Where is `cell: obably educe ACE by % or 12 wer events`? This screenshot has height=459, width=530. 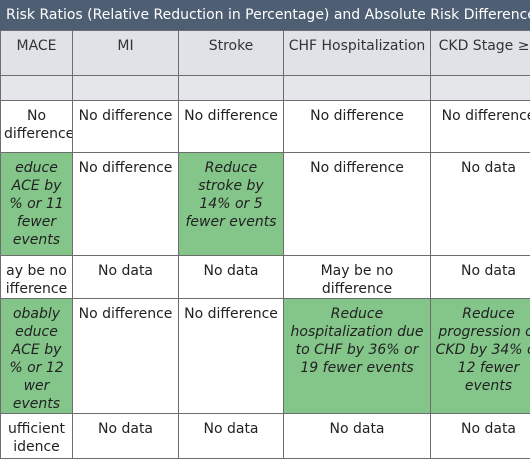 cell: obably educe ACE by % or 12 wer events is located at coordinates (37, 356).